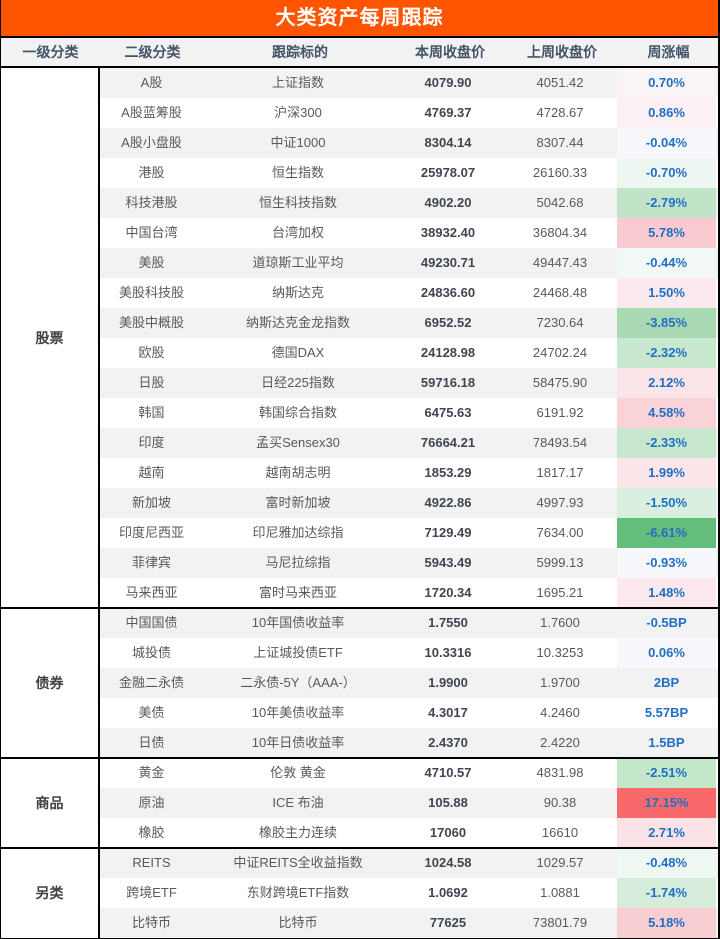 The width and height of the screenshot is (720, 939). What do you see at coordinates (409, 203) in the screenshot?
I see `table-row: 科技港股 恒生科技指数 4902.20 5042.68 -2.79%` at bounding box center [409, 203].